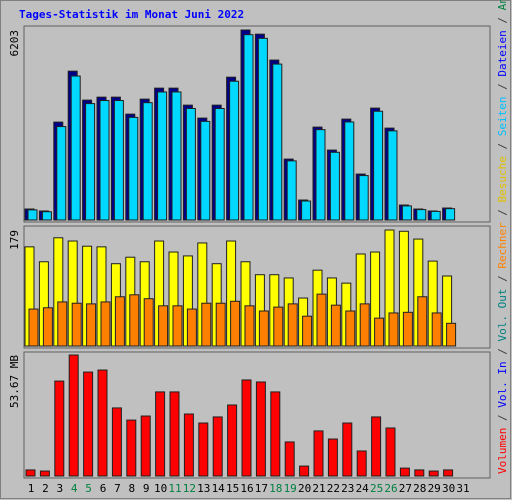 The height and width of the screenshot is (500, 512). What do you see at coordinates (31, 488) in the screenshot?
I see `x-tick-label: 1` at bounding box center [31, 488].